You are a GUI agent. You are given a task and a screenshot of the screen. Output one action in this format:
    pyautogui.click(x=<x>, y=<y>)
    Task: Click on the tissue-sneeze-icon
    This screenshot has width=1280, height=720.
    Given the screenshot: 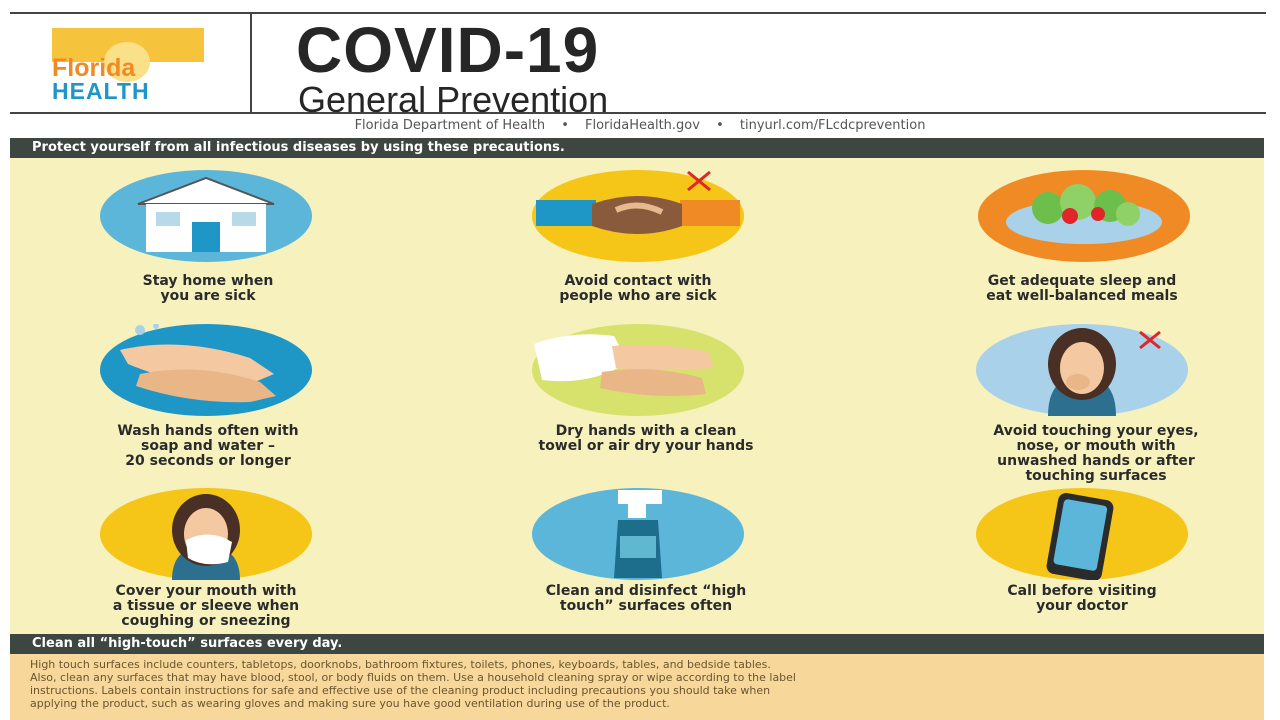 What is the action you would take?
    pyautogui.click(x=206, y=534)
    